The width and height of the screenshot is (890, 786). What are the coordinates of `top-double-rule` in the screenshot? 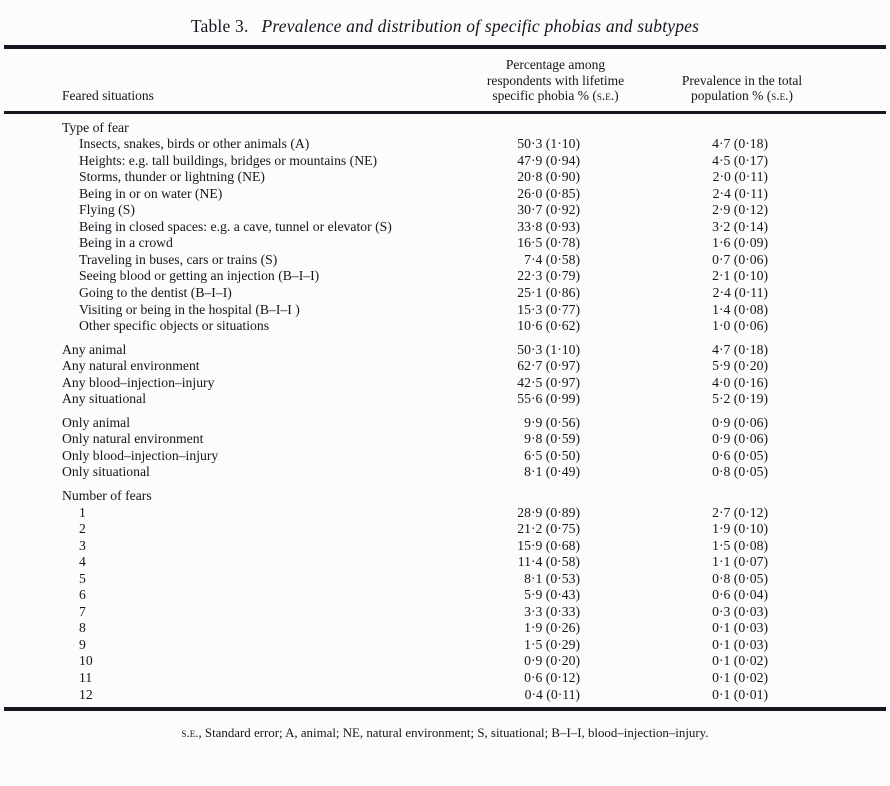 It's located at (445, 47).